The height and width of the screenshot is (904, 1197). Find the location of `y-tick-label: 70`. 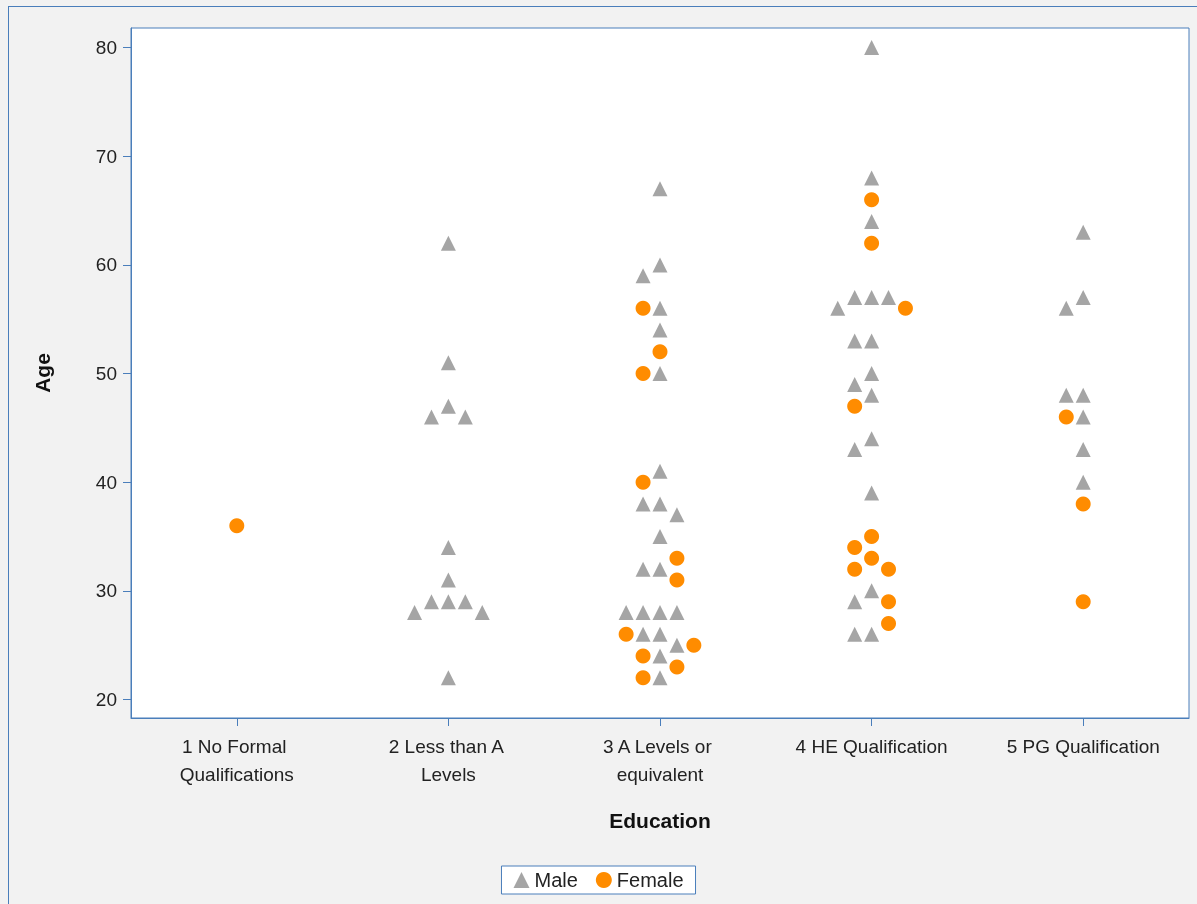

y-tick-label: 70 is located at coordinates (106, 156).